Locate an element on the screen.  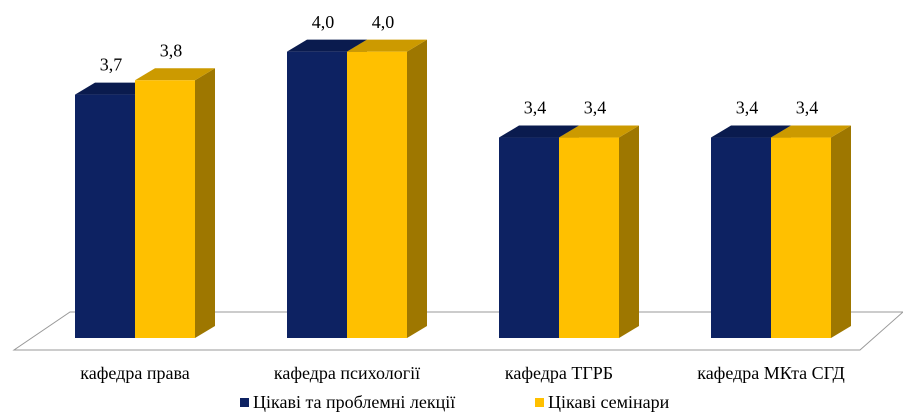
floor is located at coordinates (457, 331).